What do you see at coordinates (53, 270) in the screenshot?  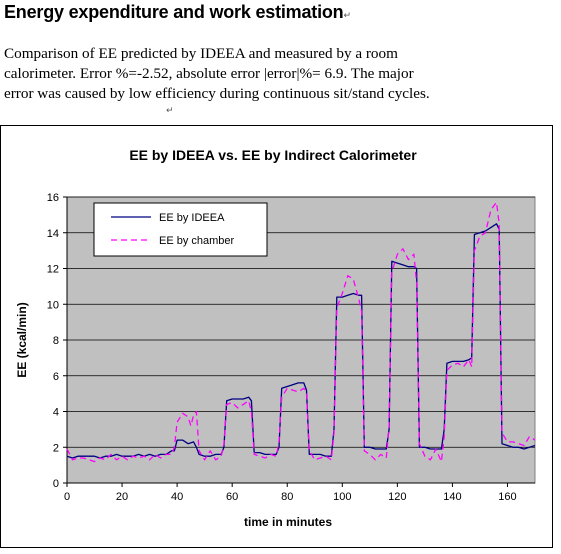 I see `y-tick-label: 12` at bounding box center [53, 270].